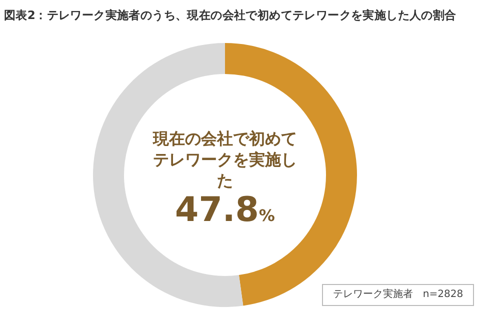 The image size is (484, 328). Describe the element at coordinates (225, 210) in the screenshot. I see `data-label: 47.8%` at that location.